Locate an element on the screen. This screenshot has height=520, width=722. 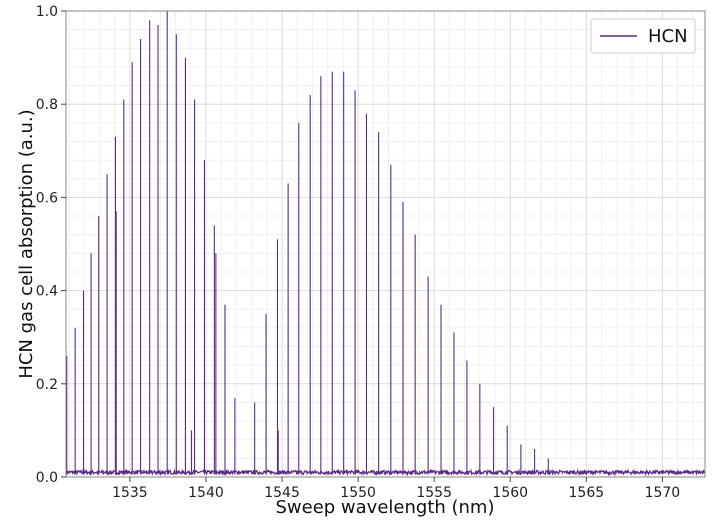
legend: HCN is located at coordinates (643, 36).